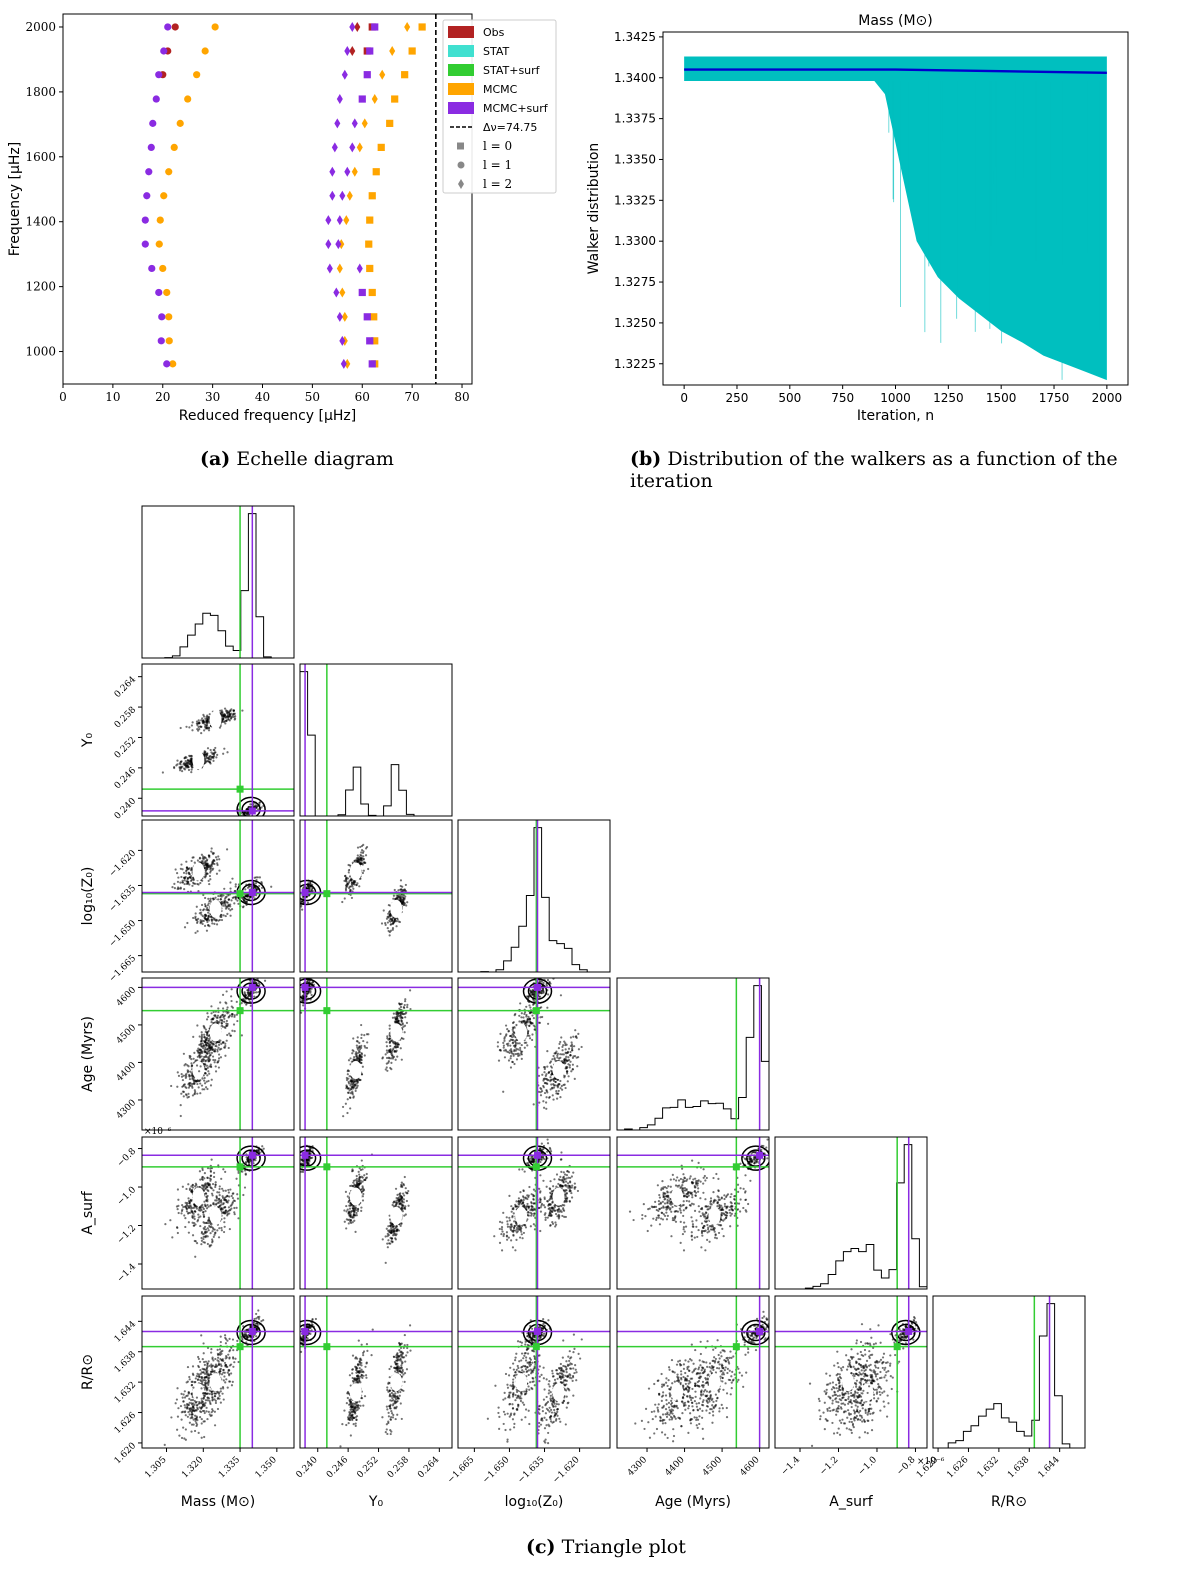 Image resolution: width=1200 pixels, height=1584 pixels. What do you see at coordinates (376, 740) in the screenshot?
I see `corner-frame` at bounding box center [376, 740].